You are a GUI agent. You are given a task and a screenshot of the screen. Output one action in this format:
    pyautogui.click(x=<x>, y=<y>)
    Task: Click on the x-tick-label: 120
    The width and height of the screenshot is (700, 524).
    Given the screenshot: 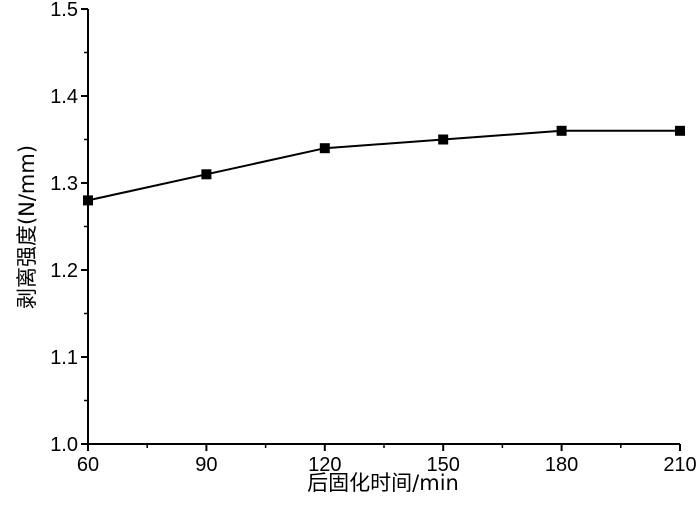 What is the action you would take?
    pyautogui.click(x=324, y=465)
    